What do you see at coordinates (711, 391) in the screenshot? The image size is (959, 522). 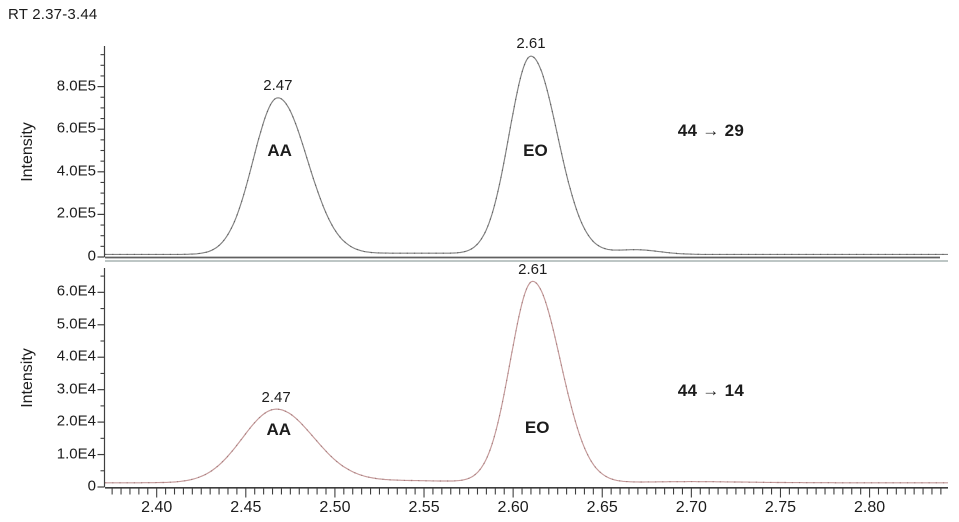 I see `transition-label-bottom: 44 → 14` at bounding box center [711, 391].